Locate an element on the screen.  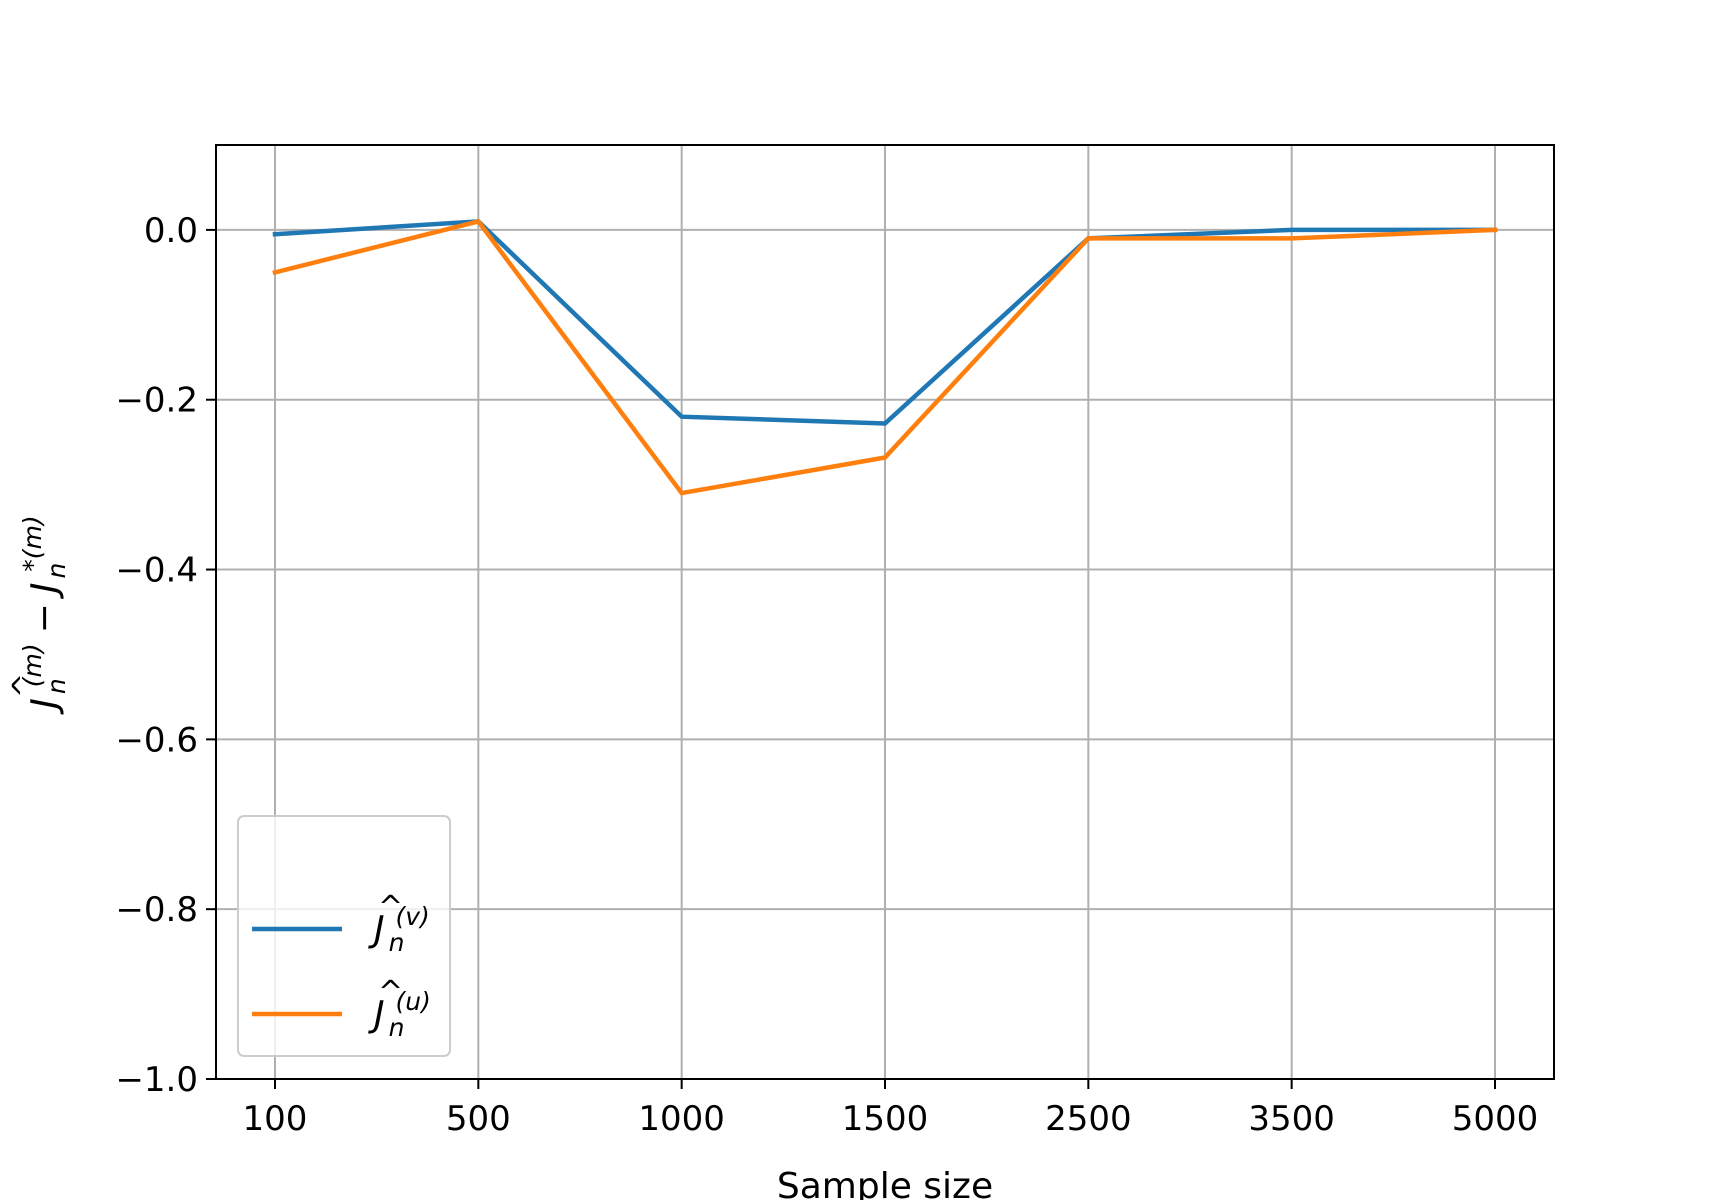
x-tick-label: 1000 is located at coordinates (681, 1119).